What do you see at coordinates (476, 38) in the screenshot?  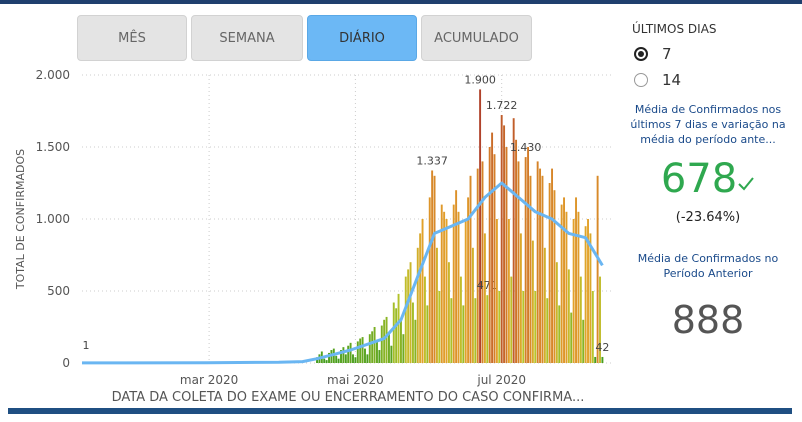 I see `tab: ACUMULADO` at bounding box center [476, 38].